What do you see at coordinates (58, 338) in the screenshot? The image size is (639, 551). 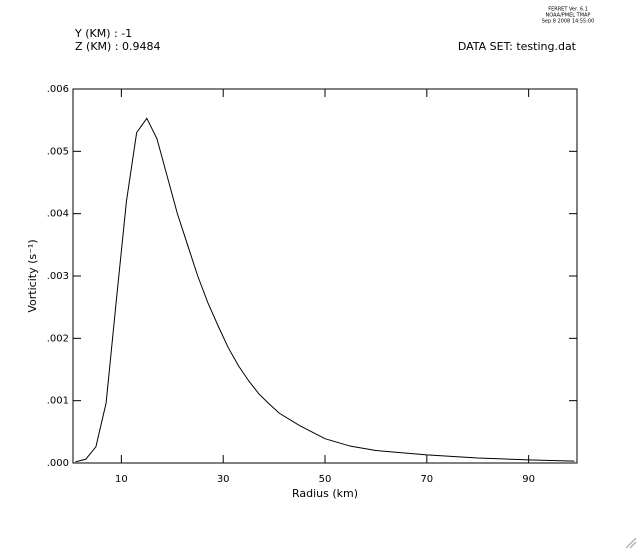 I see `y-tick-label: .002` at bounding box center [58, 338].